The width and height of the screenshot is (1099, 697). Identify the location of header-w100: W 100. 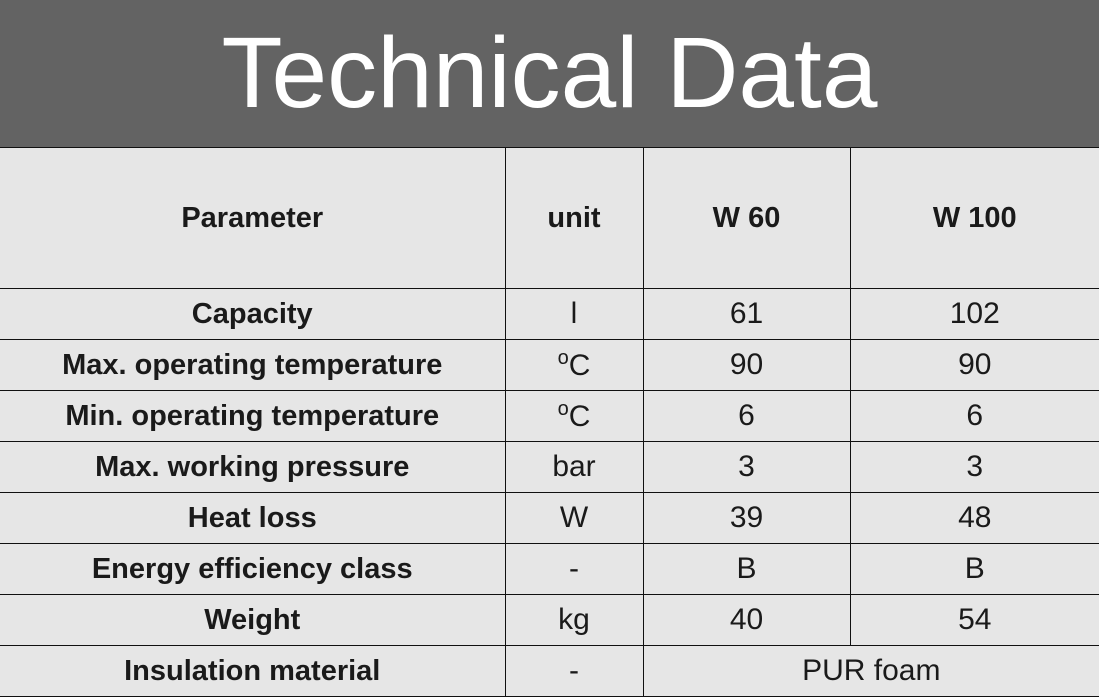
(974, 218).